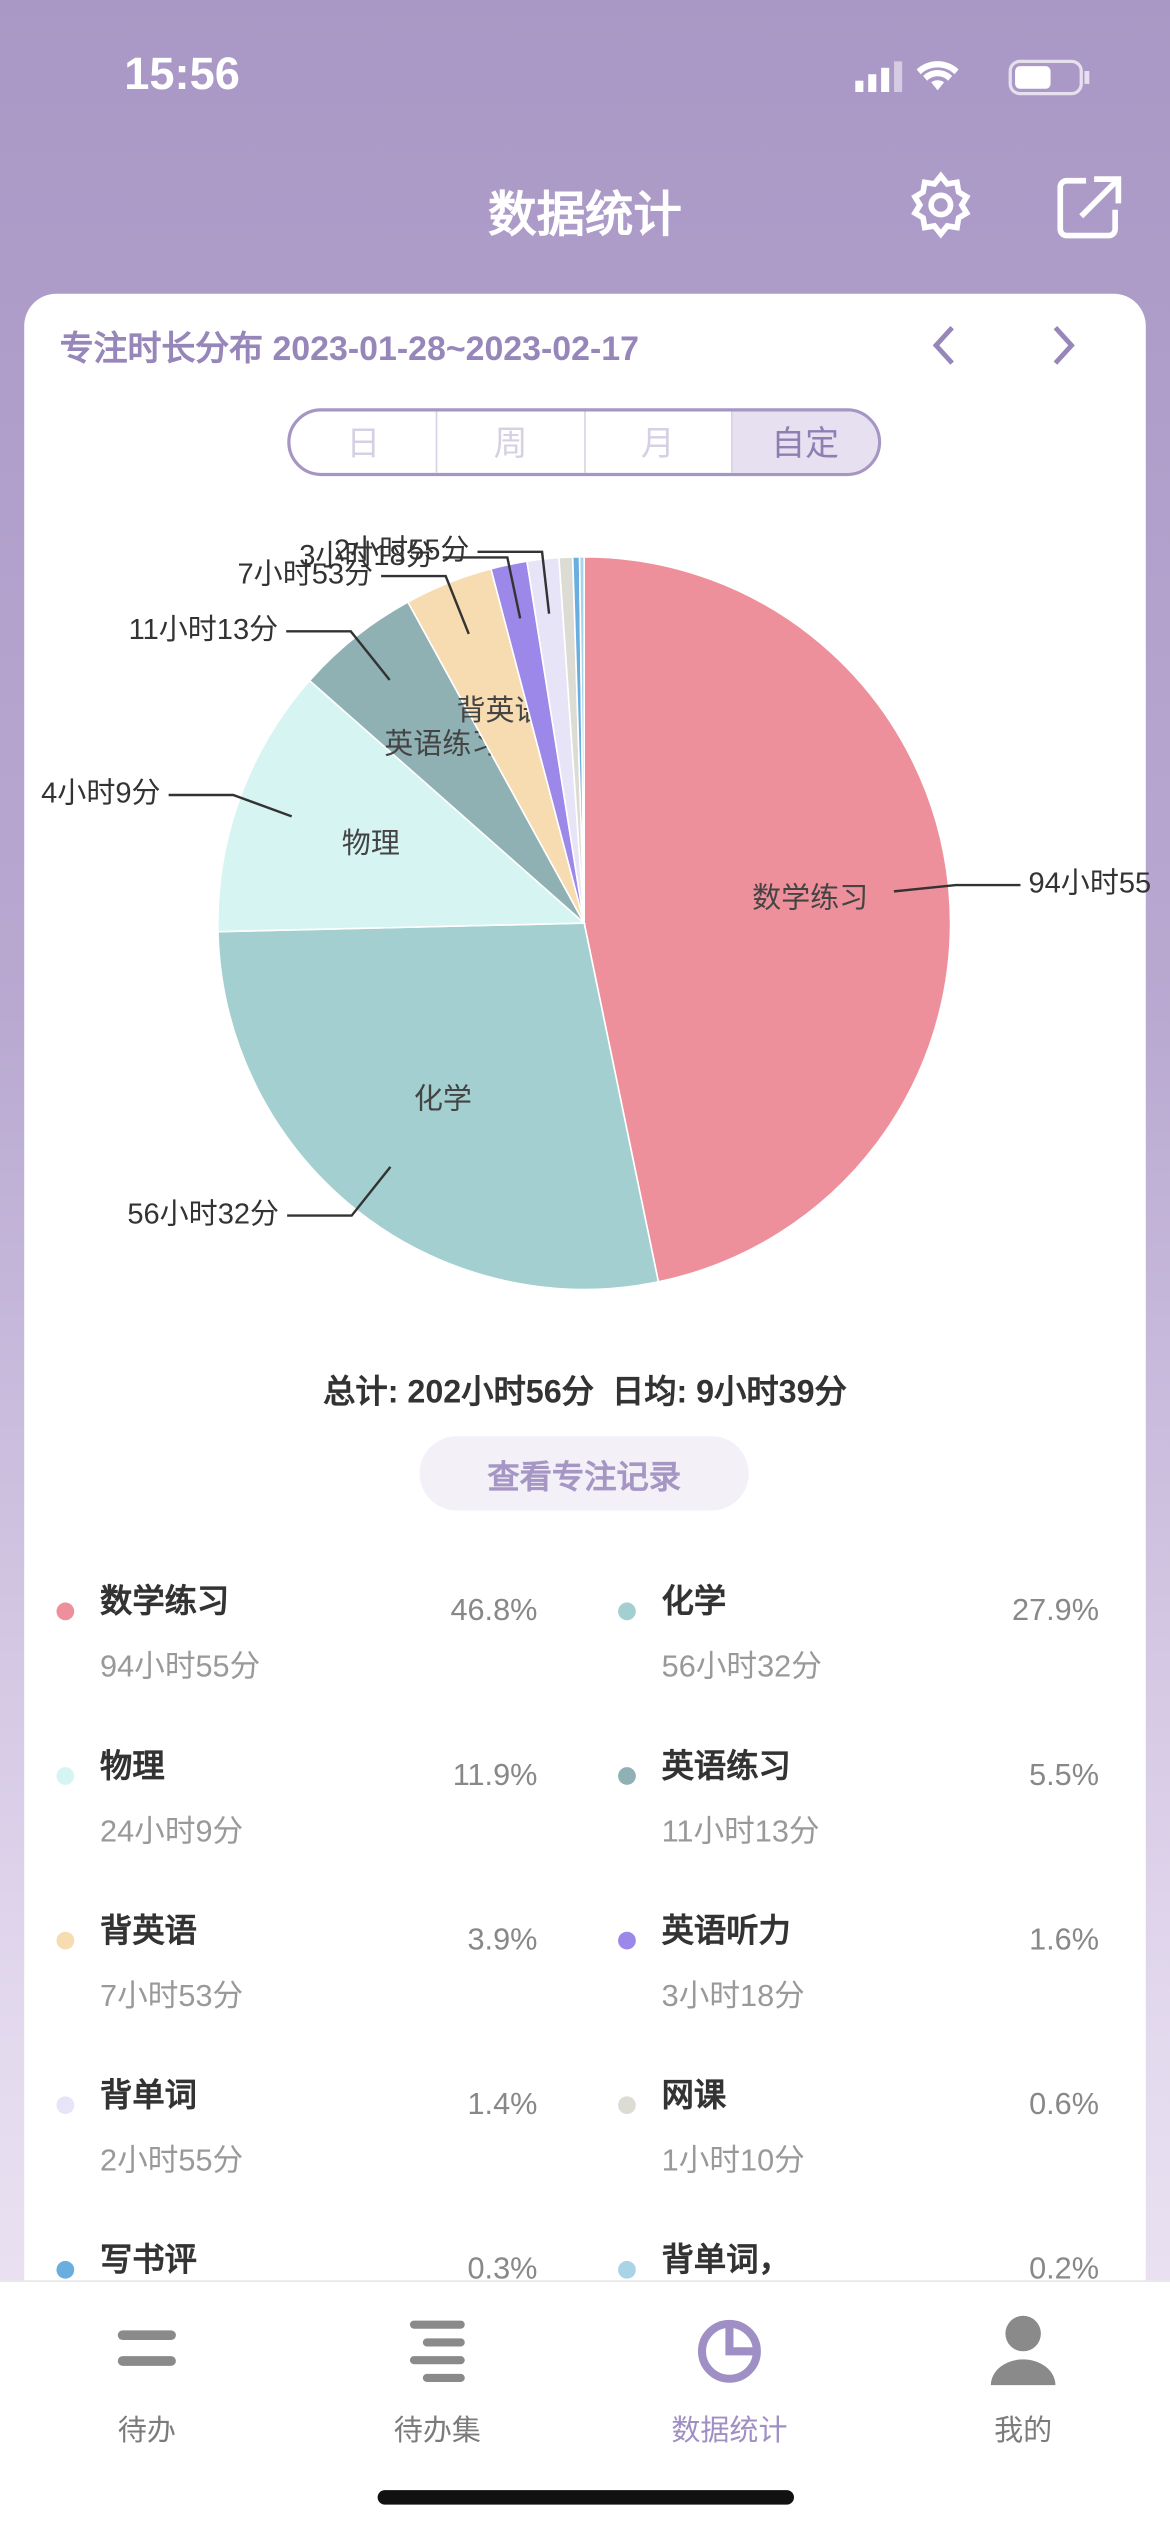 The image size is (1170, 2532). I want to click on legend-name: 写书评, so click(148, 2261).